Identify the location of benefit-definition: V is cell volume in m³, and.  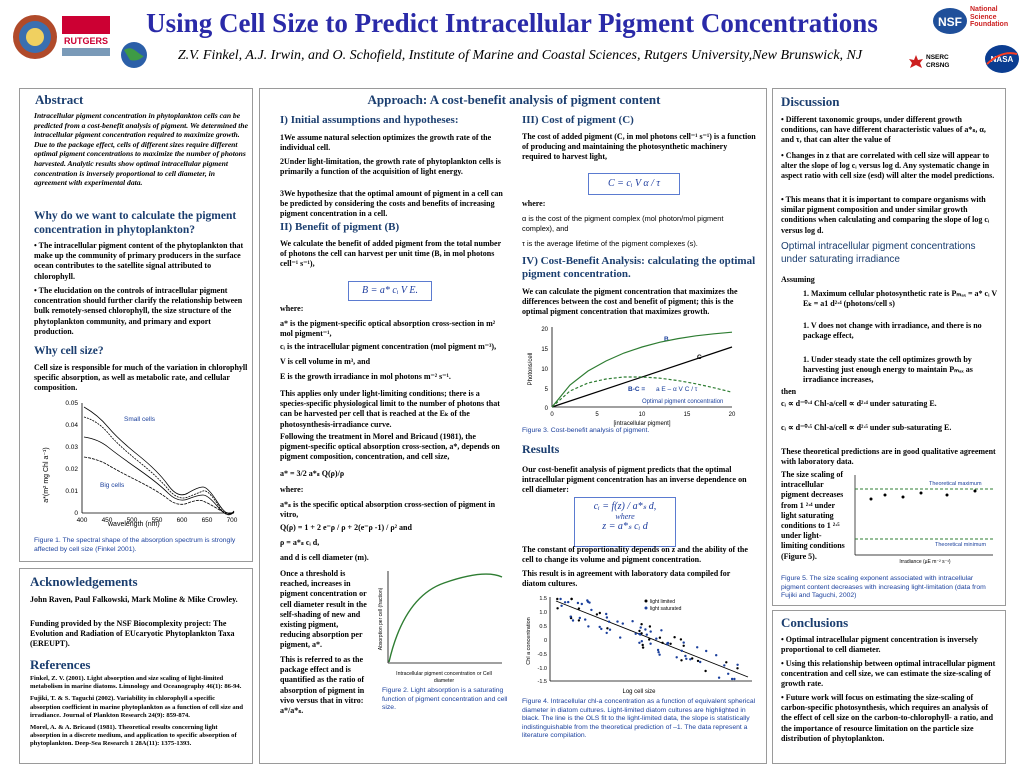
(325, 361).